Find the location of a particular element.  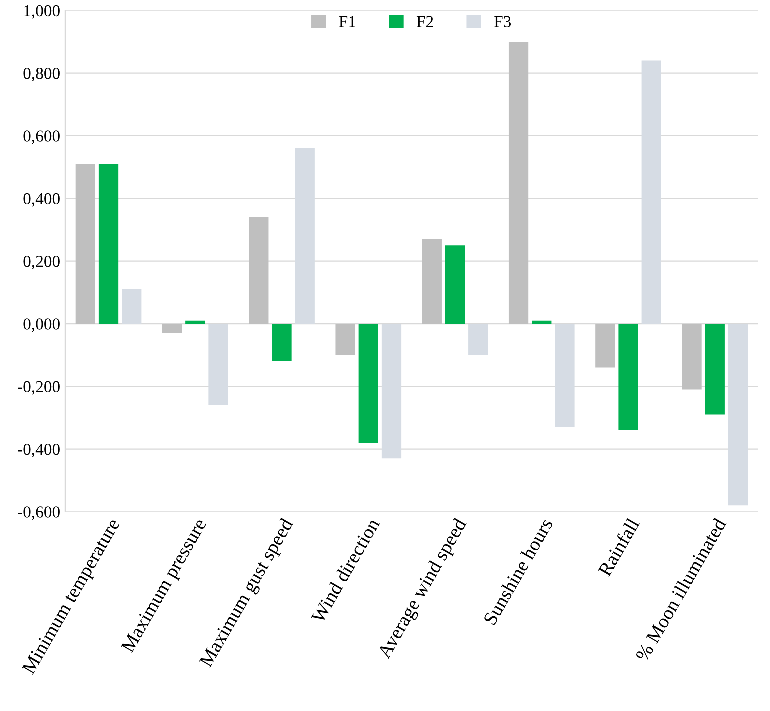

y-tick-label: 0,800 is located at coordinates (42, 75).